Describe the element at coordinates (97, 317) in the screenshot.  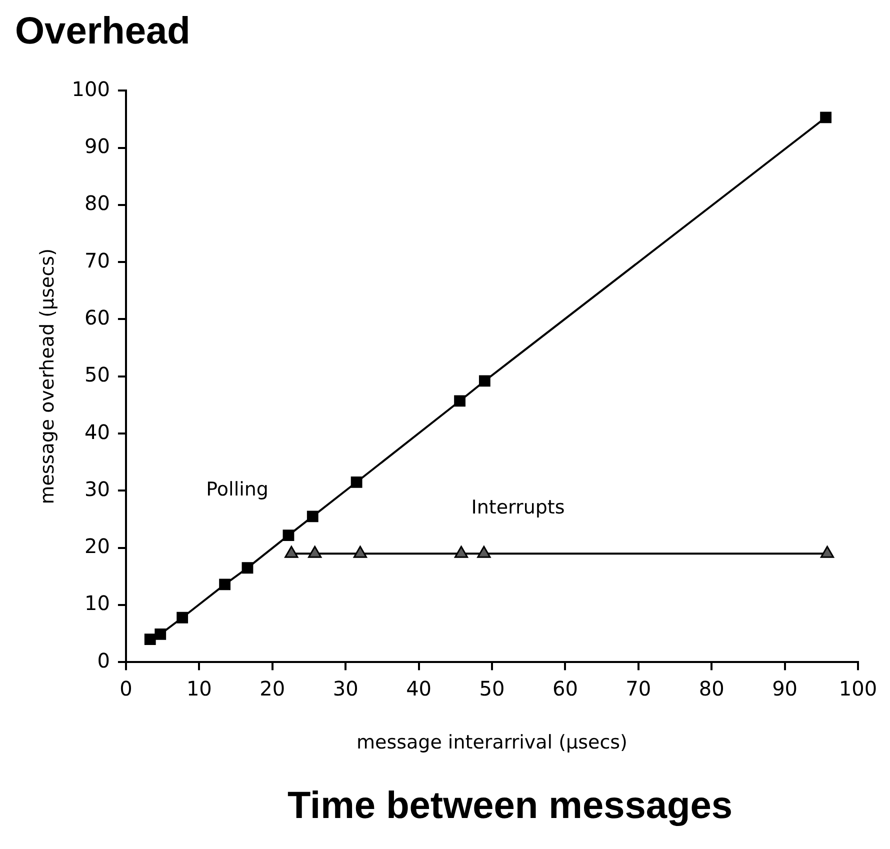
I see `y-tick-label: 60` at that location.